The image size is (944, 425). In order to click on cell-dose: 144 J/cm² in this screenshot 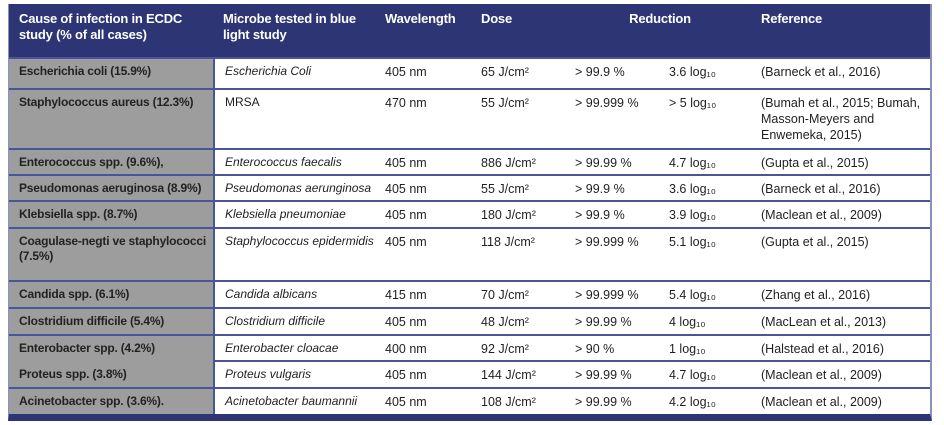, I will do `click(518, 373)`.